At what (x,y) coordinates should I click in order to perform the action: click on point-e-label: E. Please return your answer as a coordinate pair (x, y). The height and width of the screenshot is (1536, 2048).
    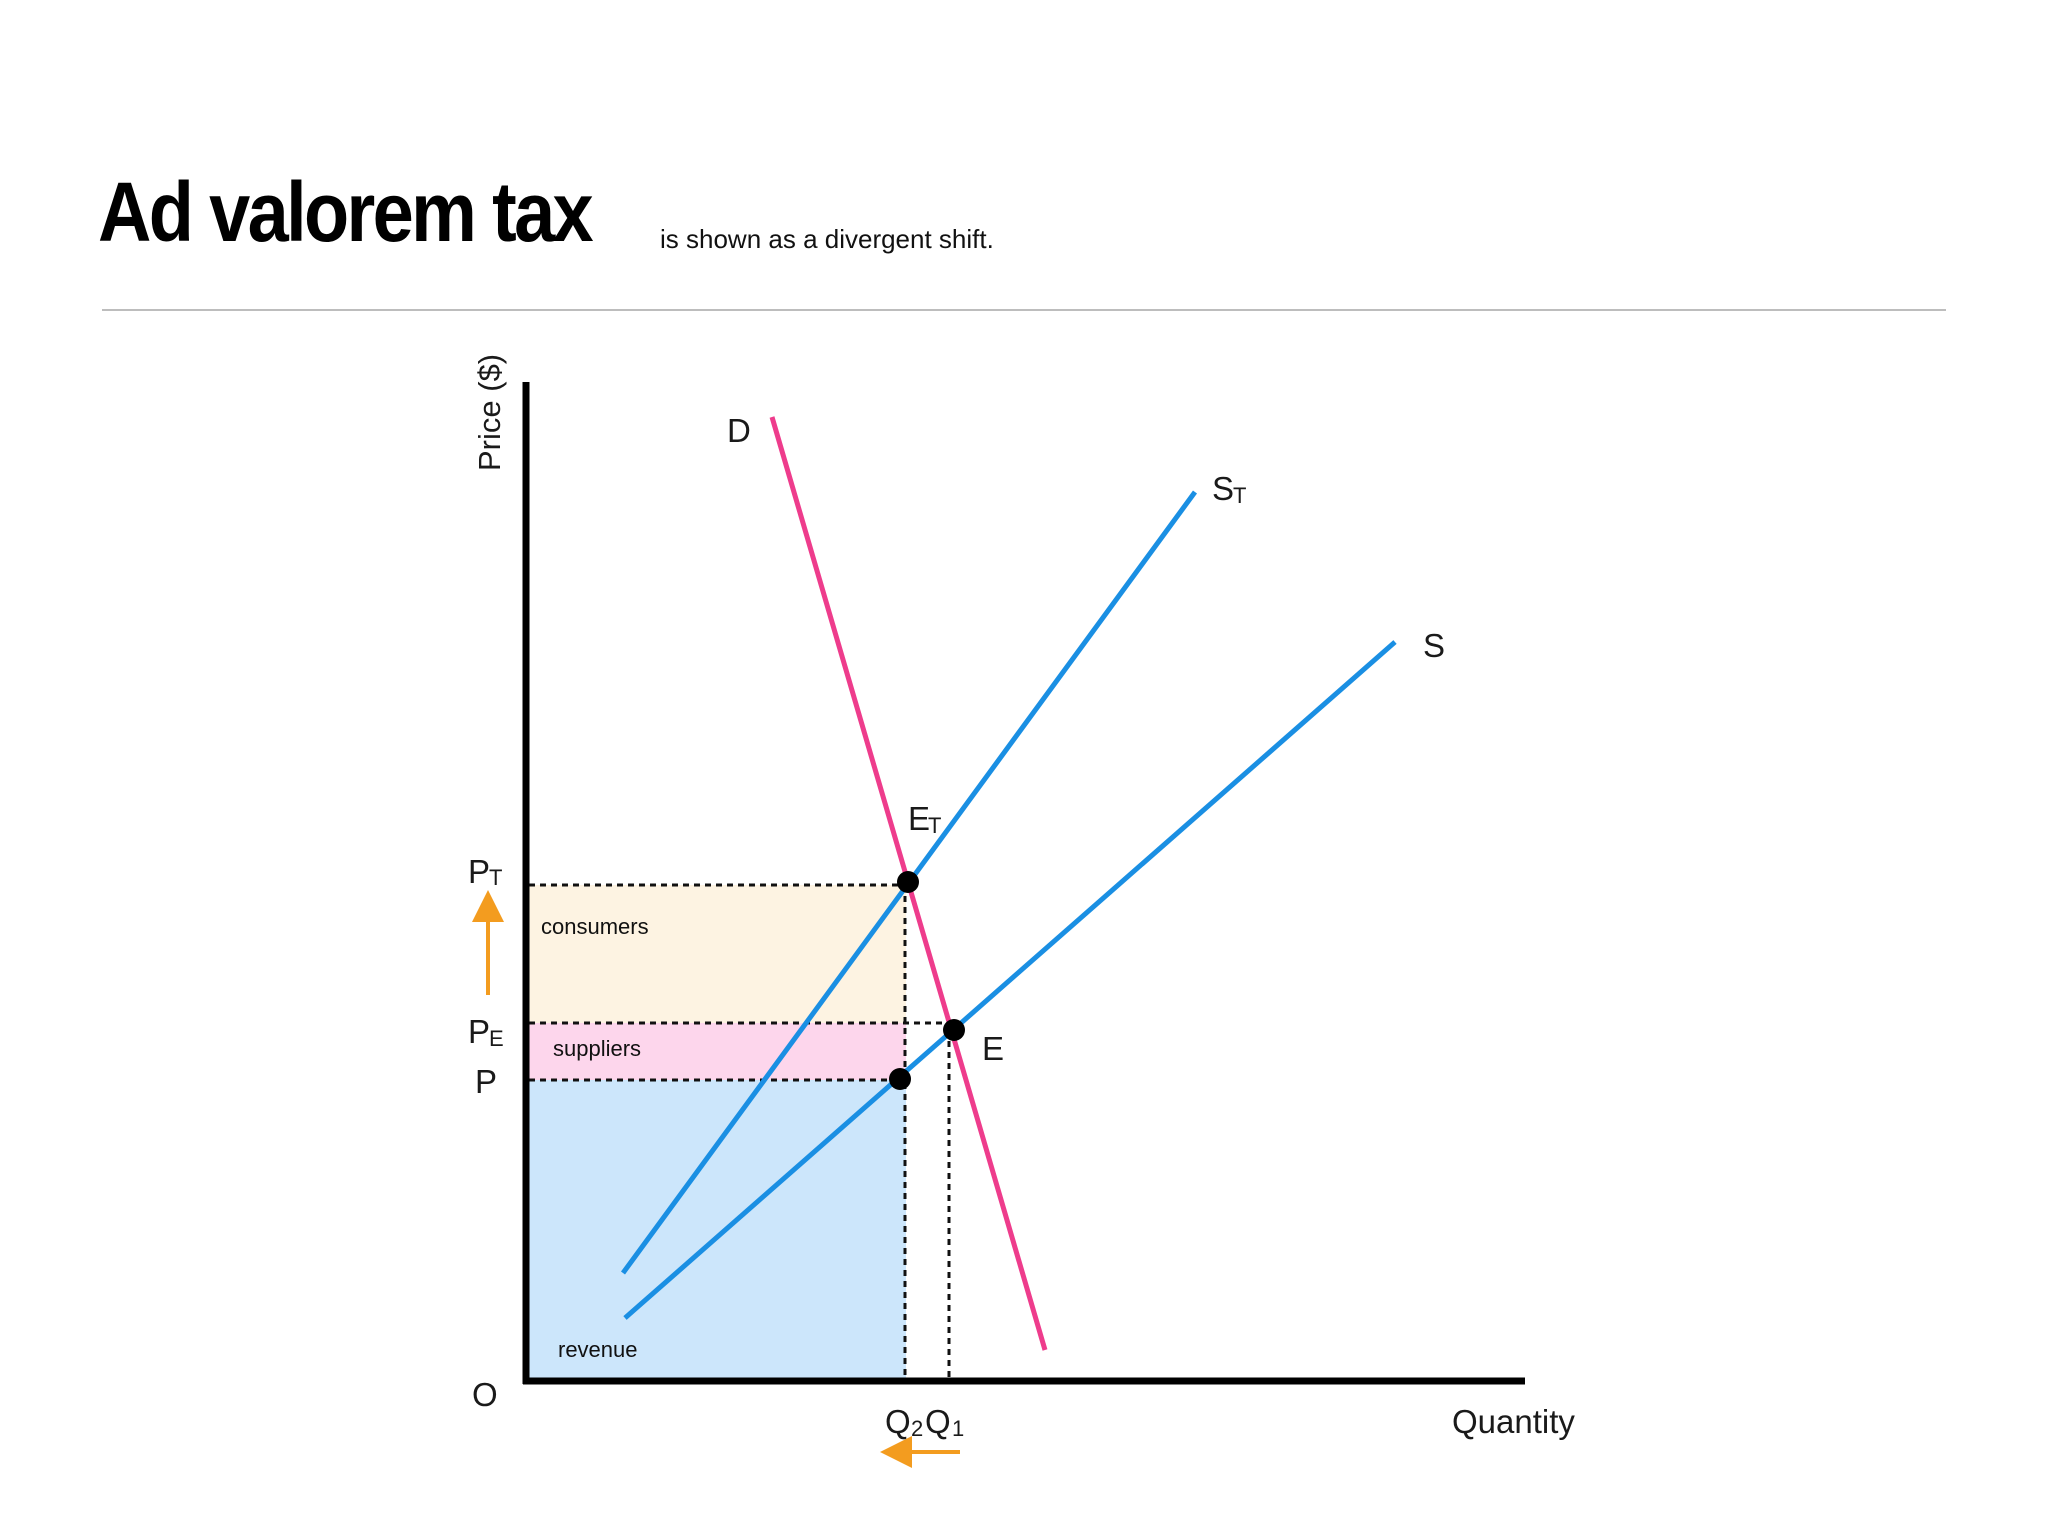
    Looking at the image, I should click on (993, 1048).